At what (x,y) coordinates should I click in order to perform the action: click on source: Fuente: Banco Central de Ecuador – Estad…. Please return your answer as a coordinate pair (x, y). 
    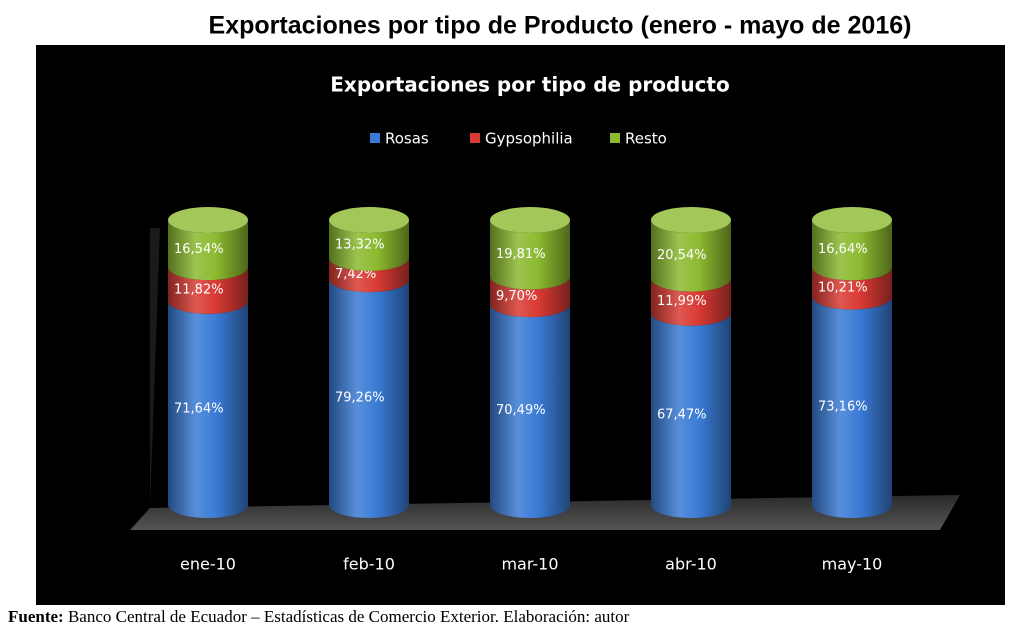
    Looking at the image, I should click on (319, 616).